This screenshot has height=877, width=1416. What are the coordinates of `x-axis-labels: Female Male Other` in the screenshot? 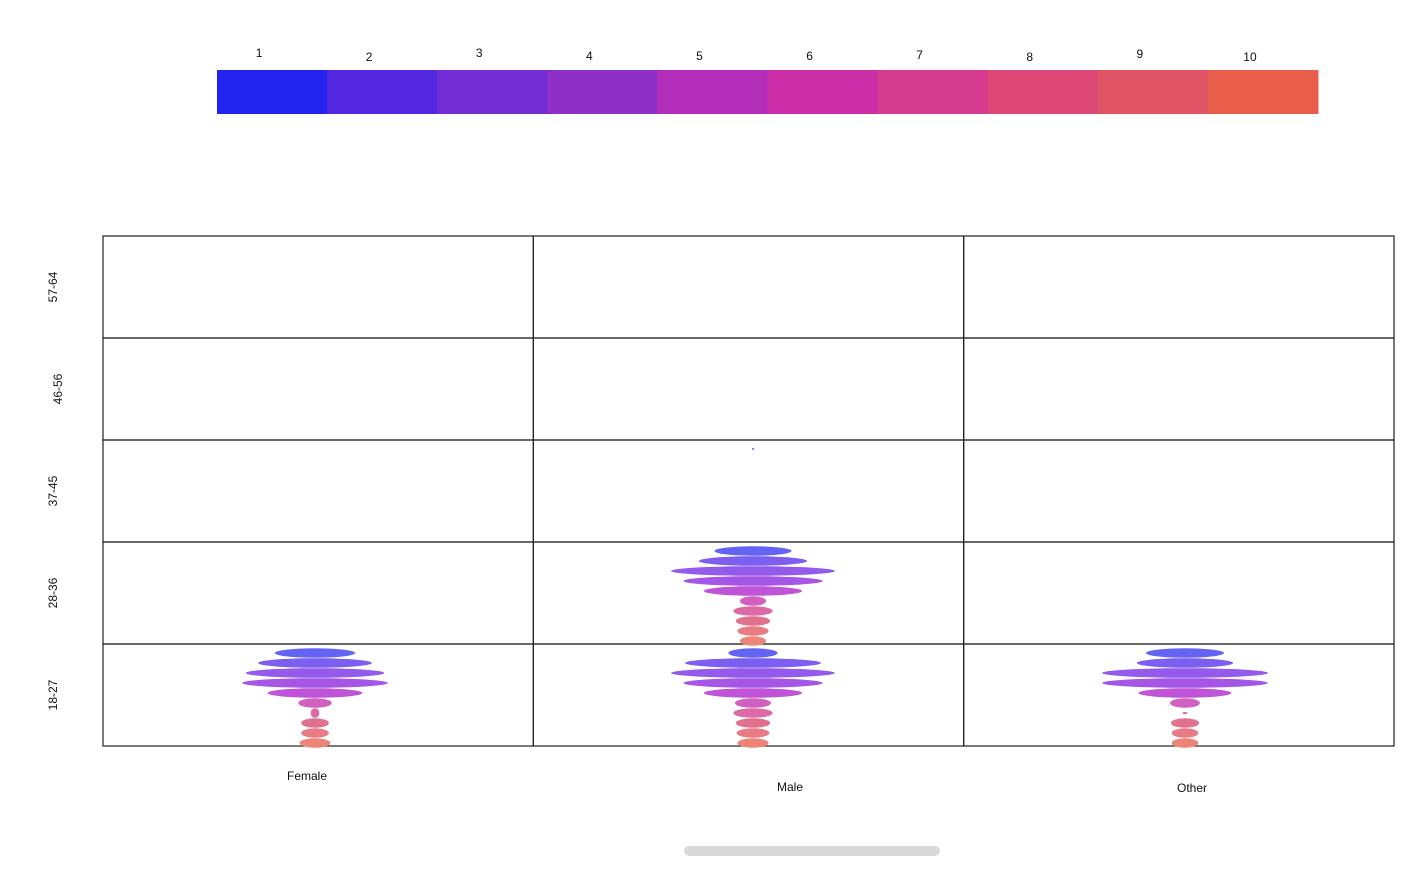 It's located at (747, 782).